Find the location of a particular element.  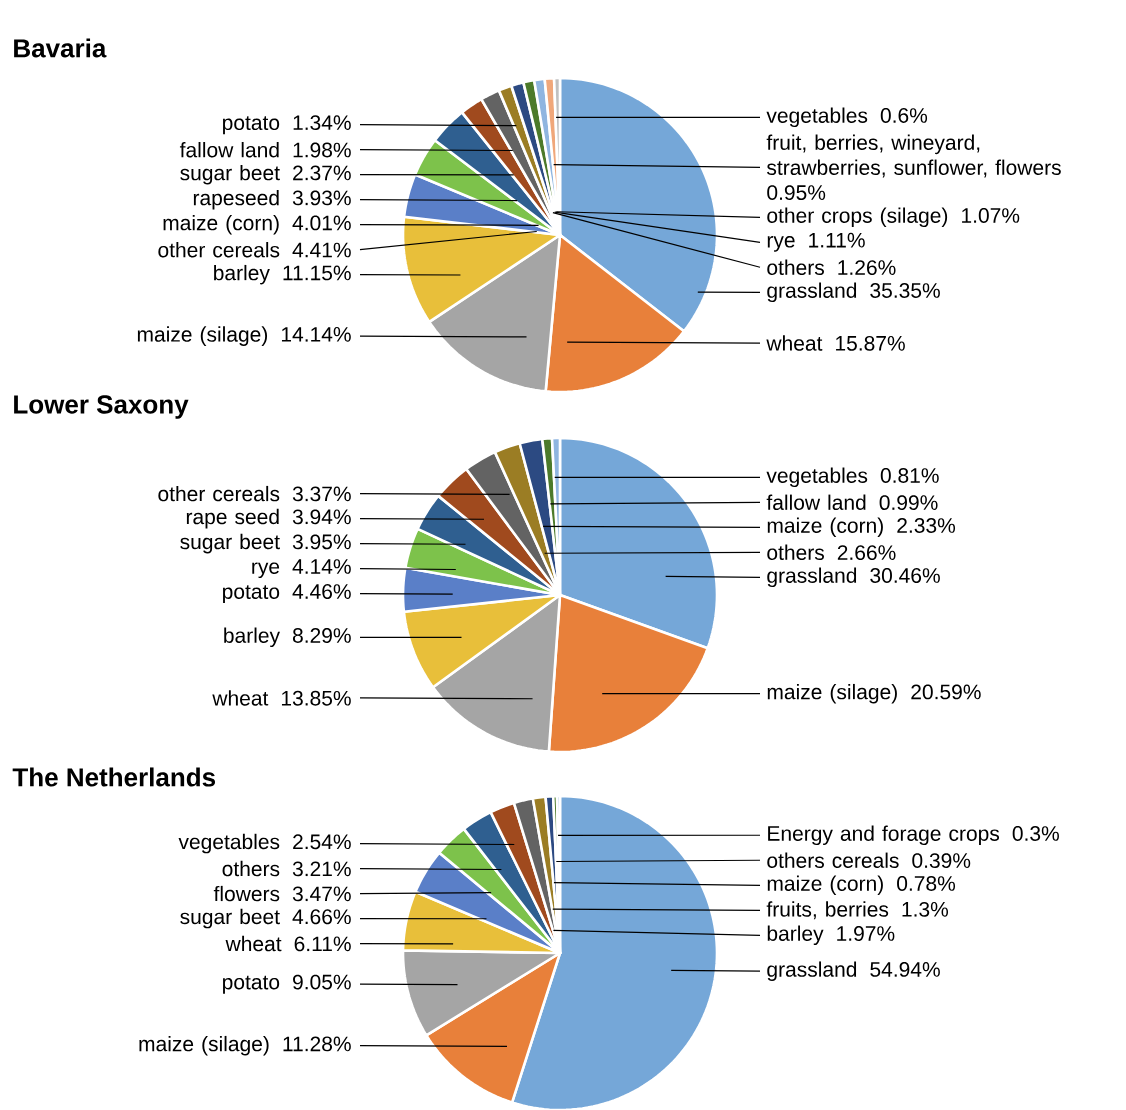

slice-label: rape seed is located at coordinates (232, 518).